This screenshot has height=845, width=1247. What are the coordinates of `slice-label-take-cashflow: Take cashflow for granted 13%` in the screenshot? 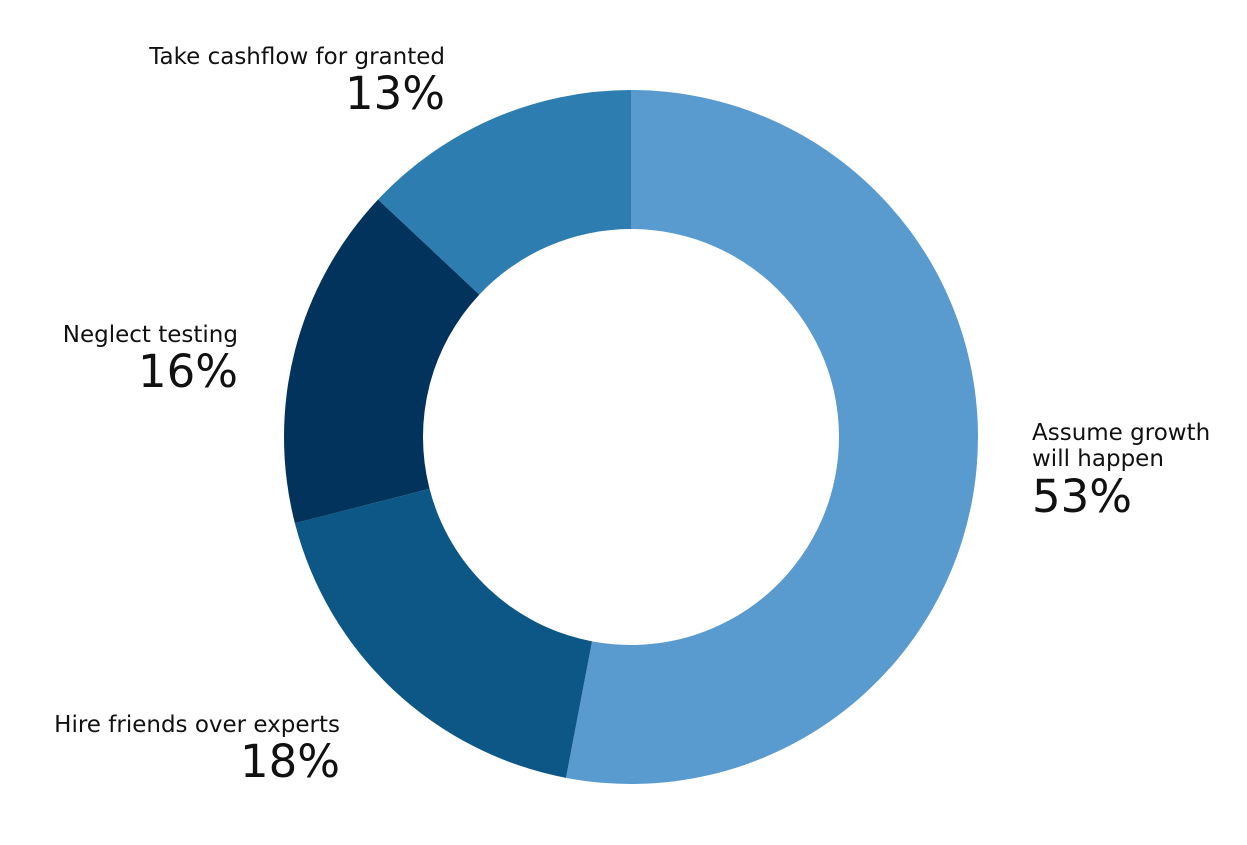 It's located at (272, 81).